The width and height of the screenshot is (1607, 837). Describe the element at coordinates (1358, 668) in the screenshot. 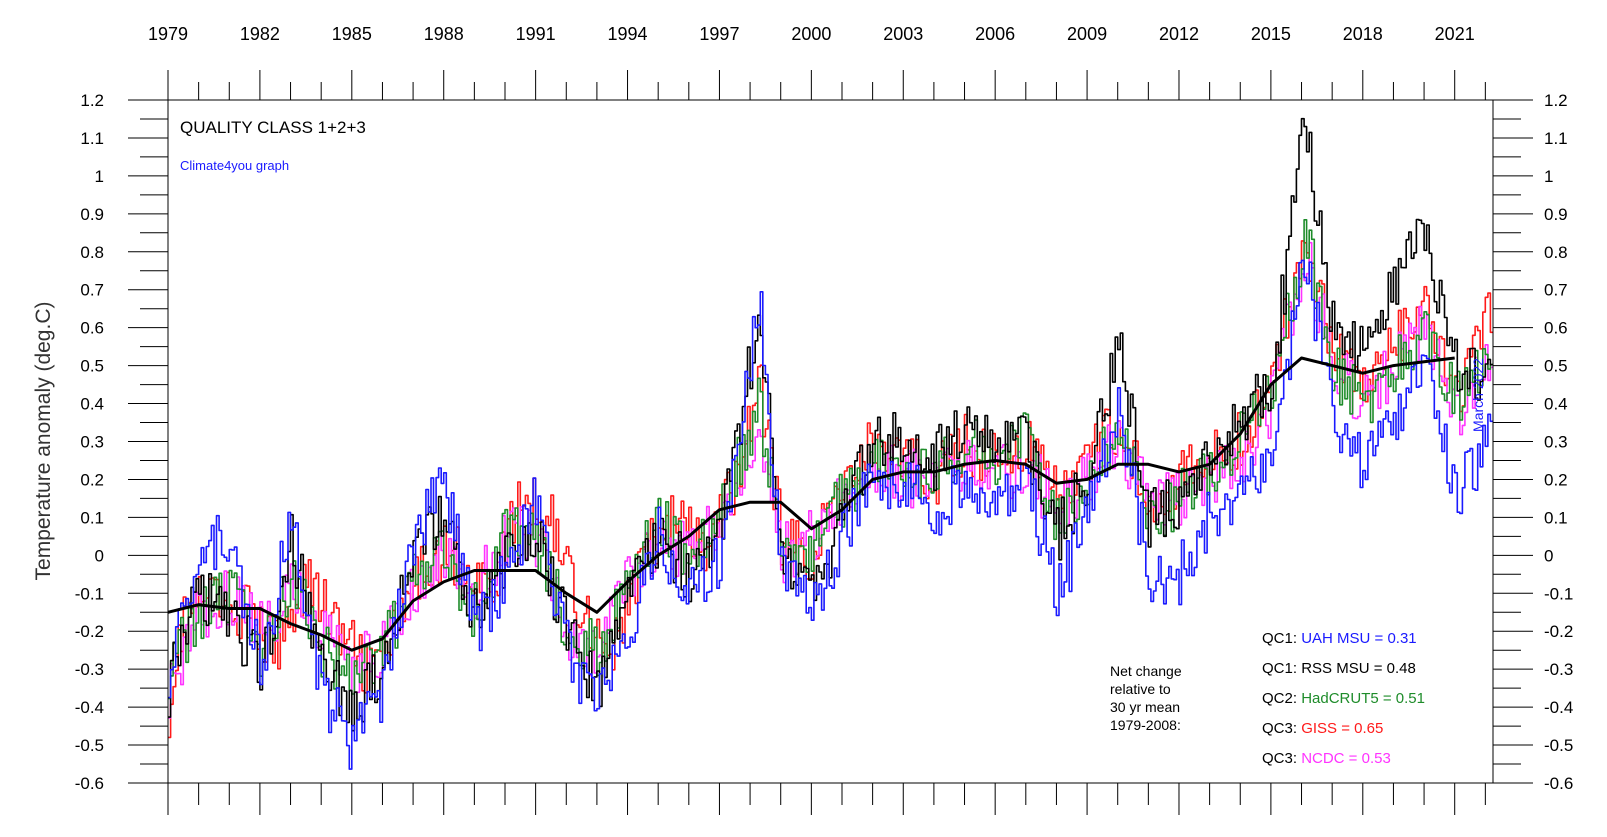

I see `legend-value: RSS MSU = 0.48` at that location.